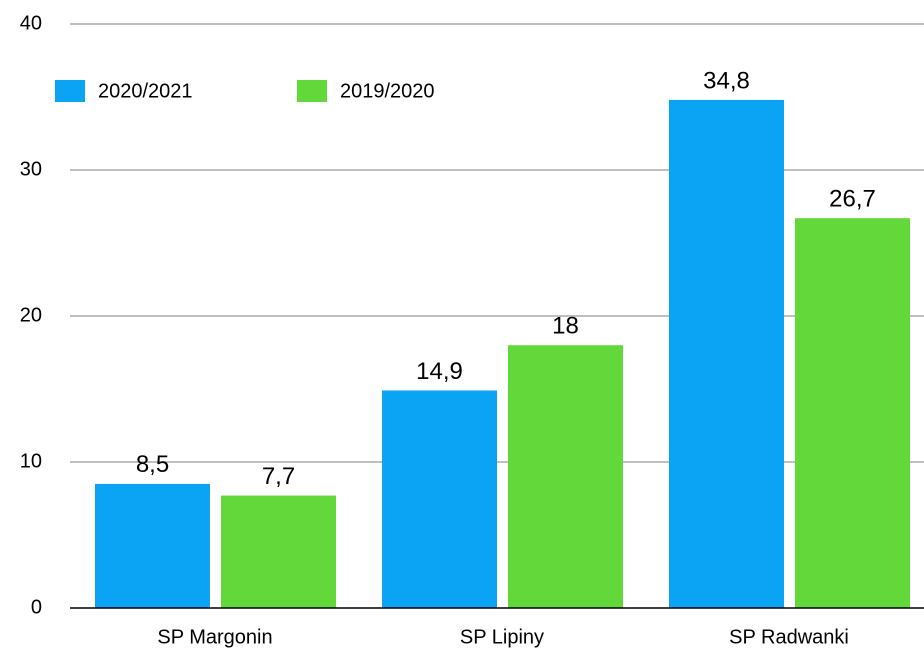 Image resolution: width=924 pixels, height=649 pixels. What do you see at coordinates (789, 637) in the screenshot?
I see `x-tick-label: SP Radwanki` at bounding box center [789, 637].